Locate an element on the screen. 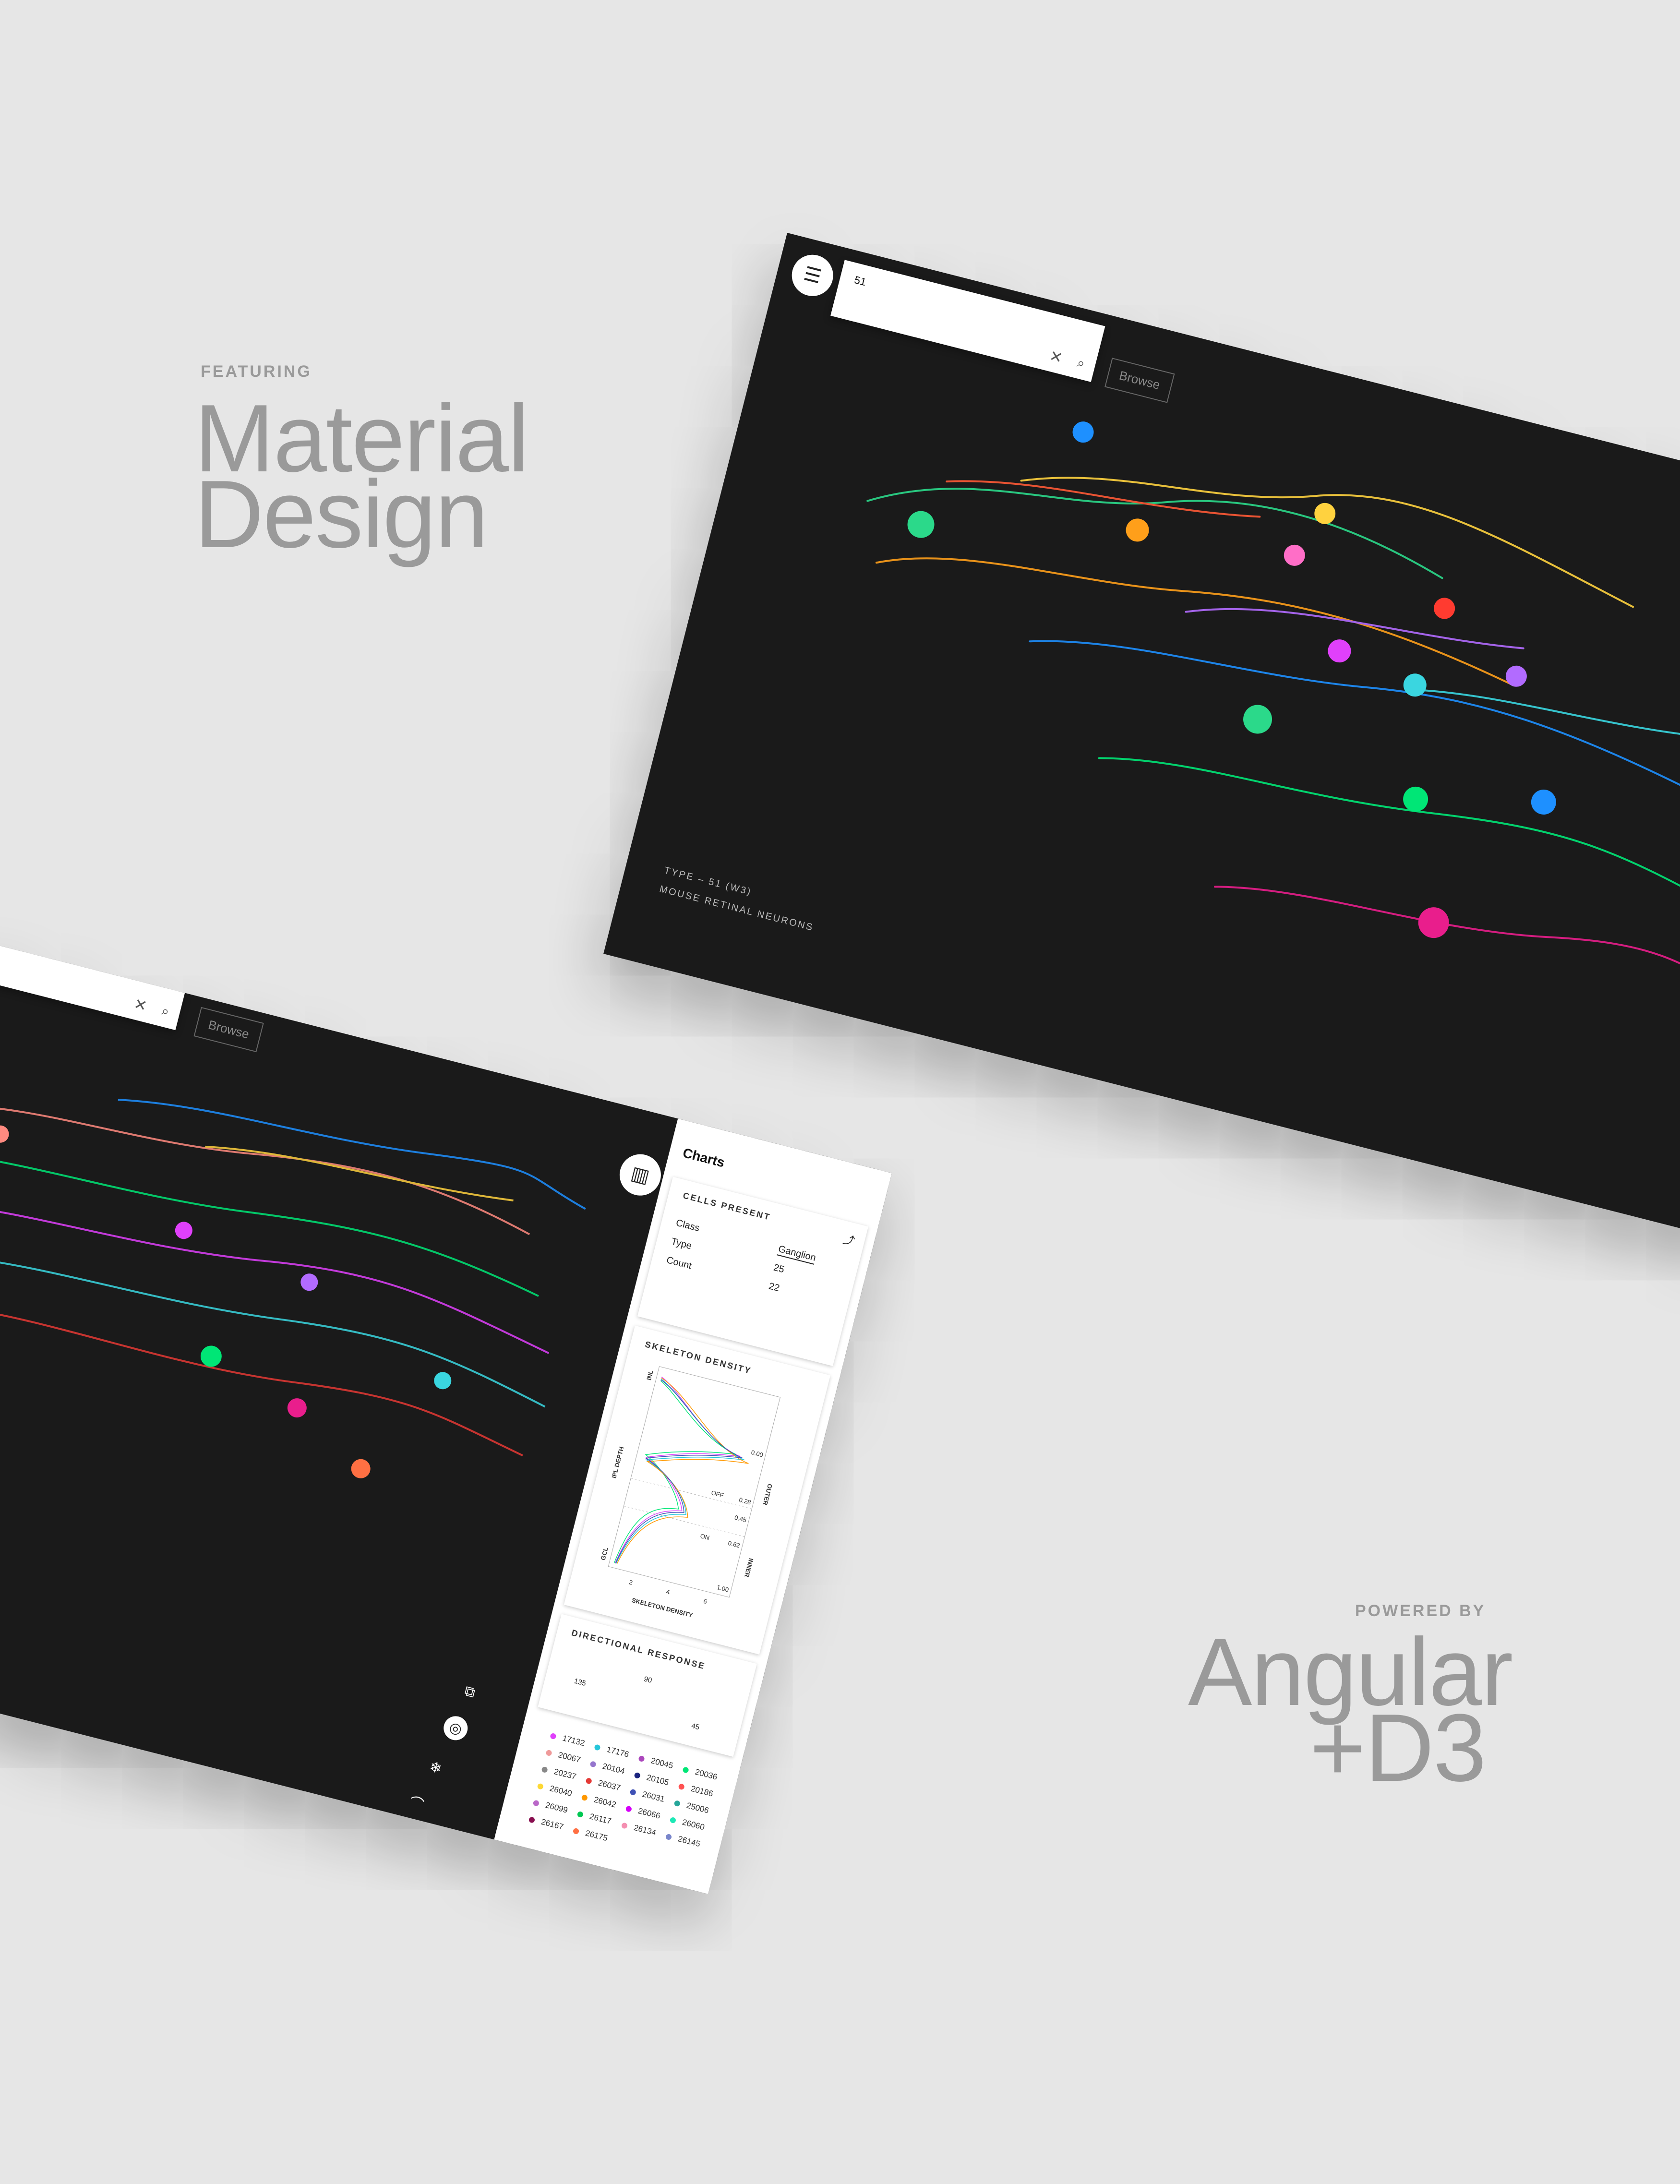 The height and width of the screenshot is (2184, 1680). legend-item: 26145 is located at coordinates (683, 1840).